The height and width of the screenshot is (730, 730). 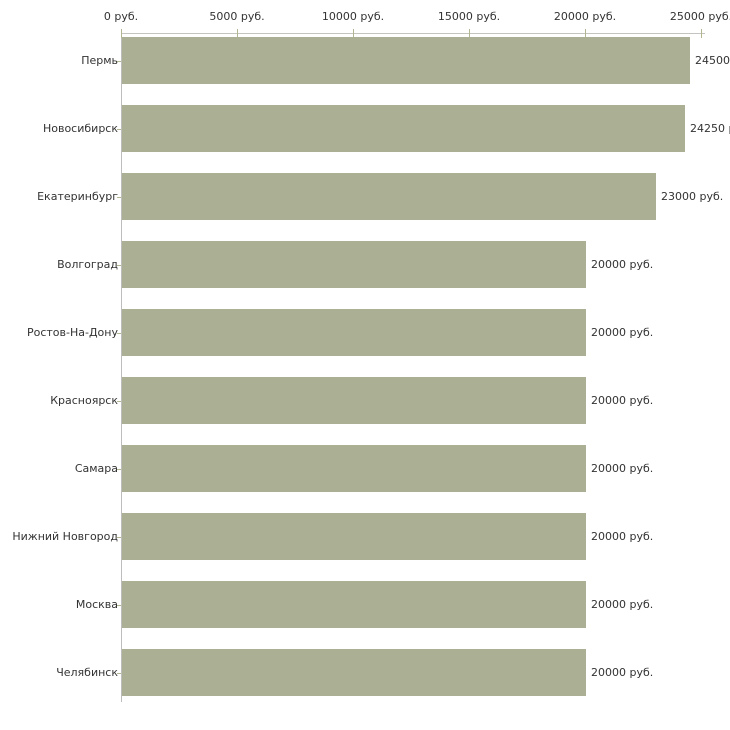 I want to click on x-axis-tick-label: 15000 руб., so click(x=469, y=16).